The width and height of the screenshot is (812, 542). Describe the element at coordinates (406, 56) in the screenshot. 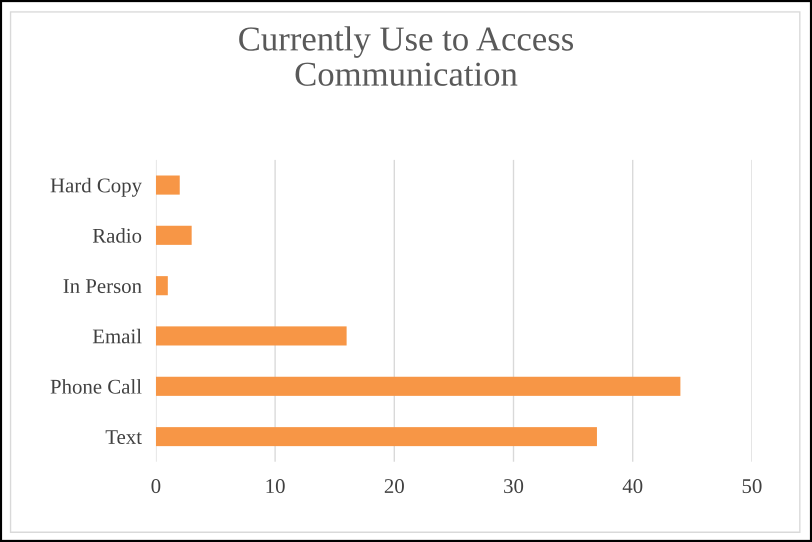

I see `chart-title: Currently Use to Access Communication` at that location.